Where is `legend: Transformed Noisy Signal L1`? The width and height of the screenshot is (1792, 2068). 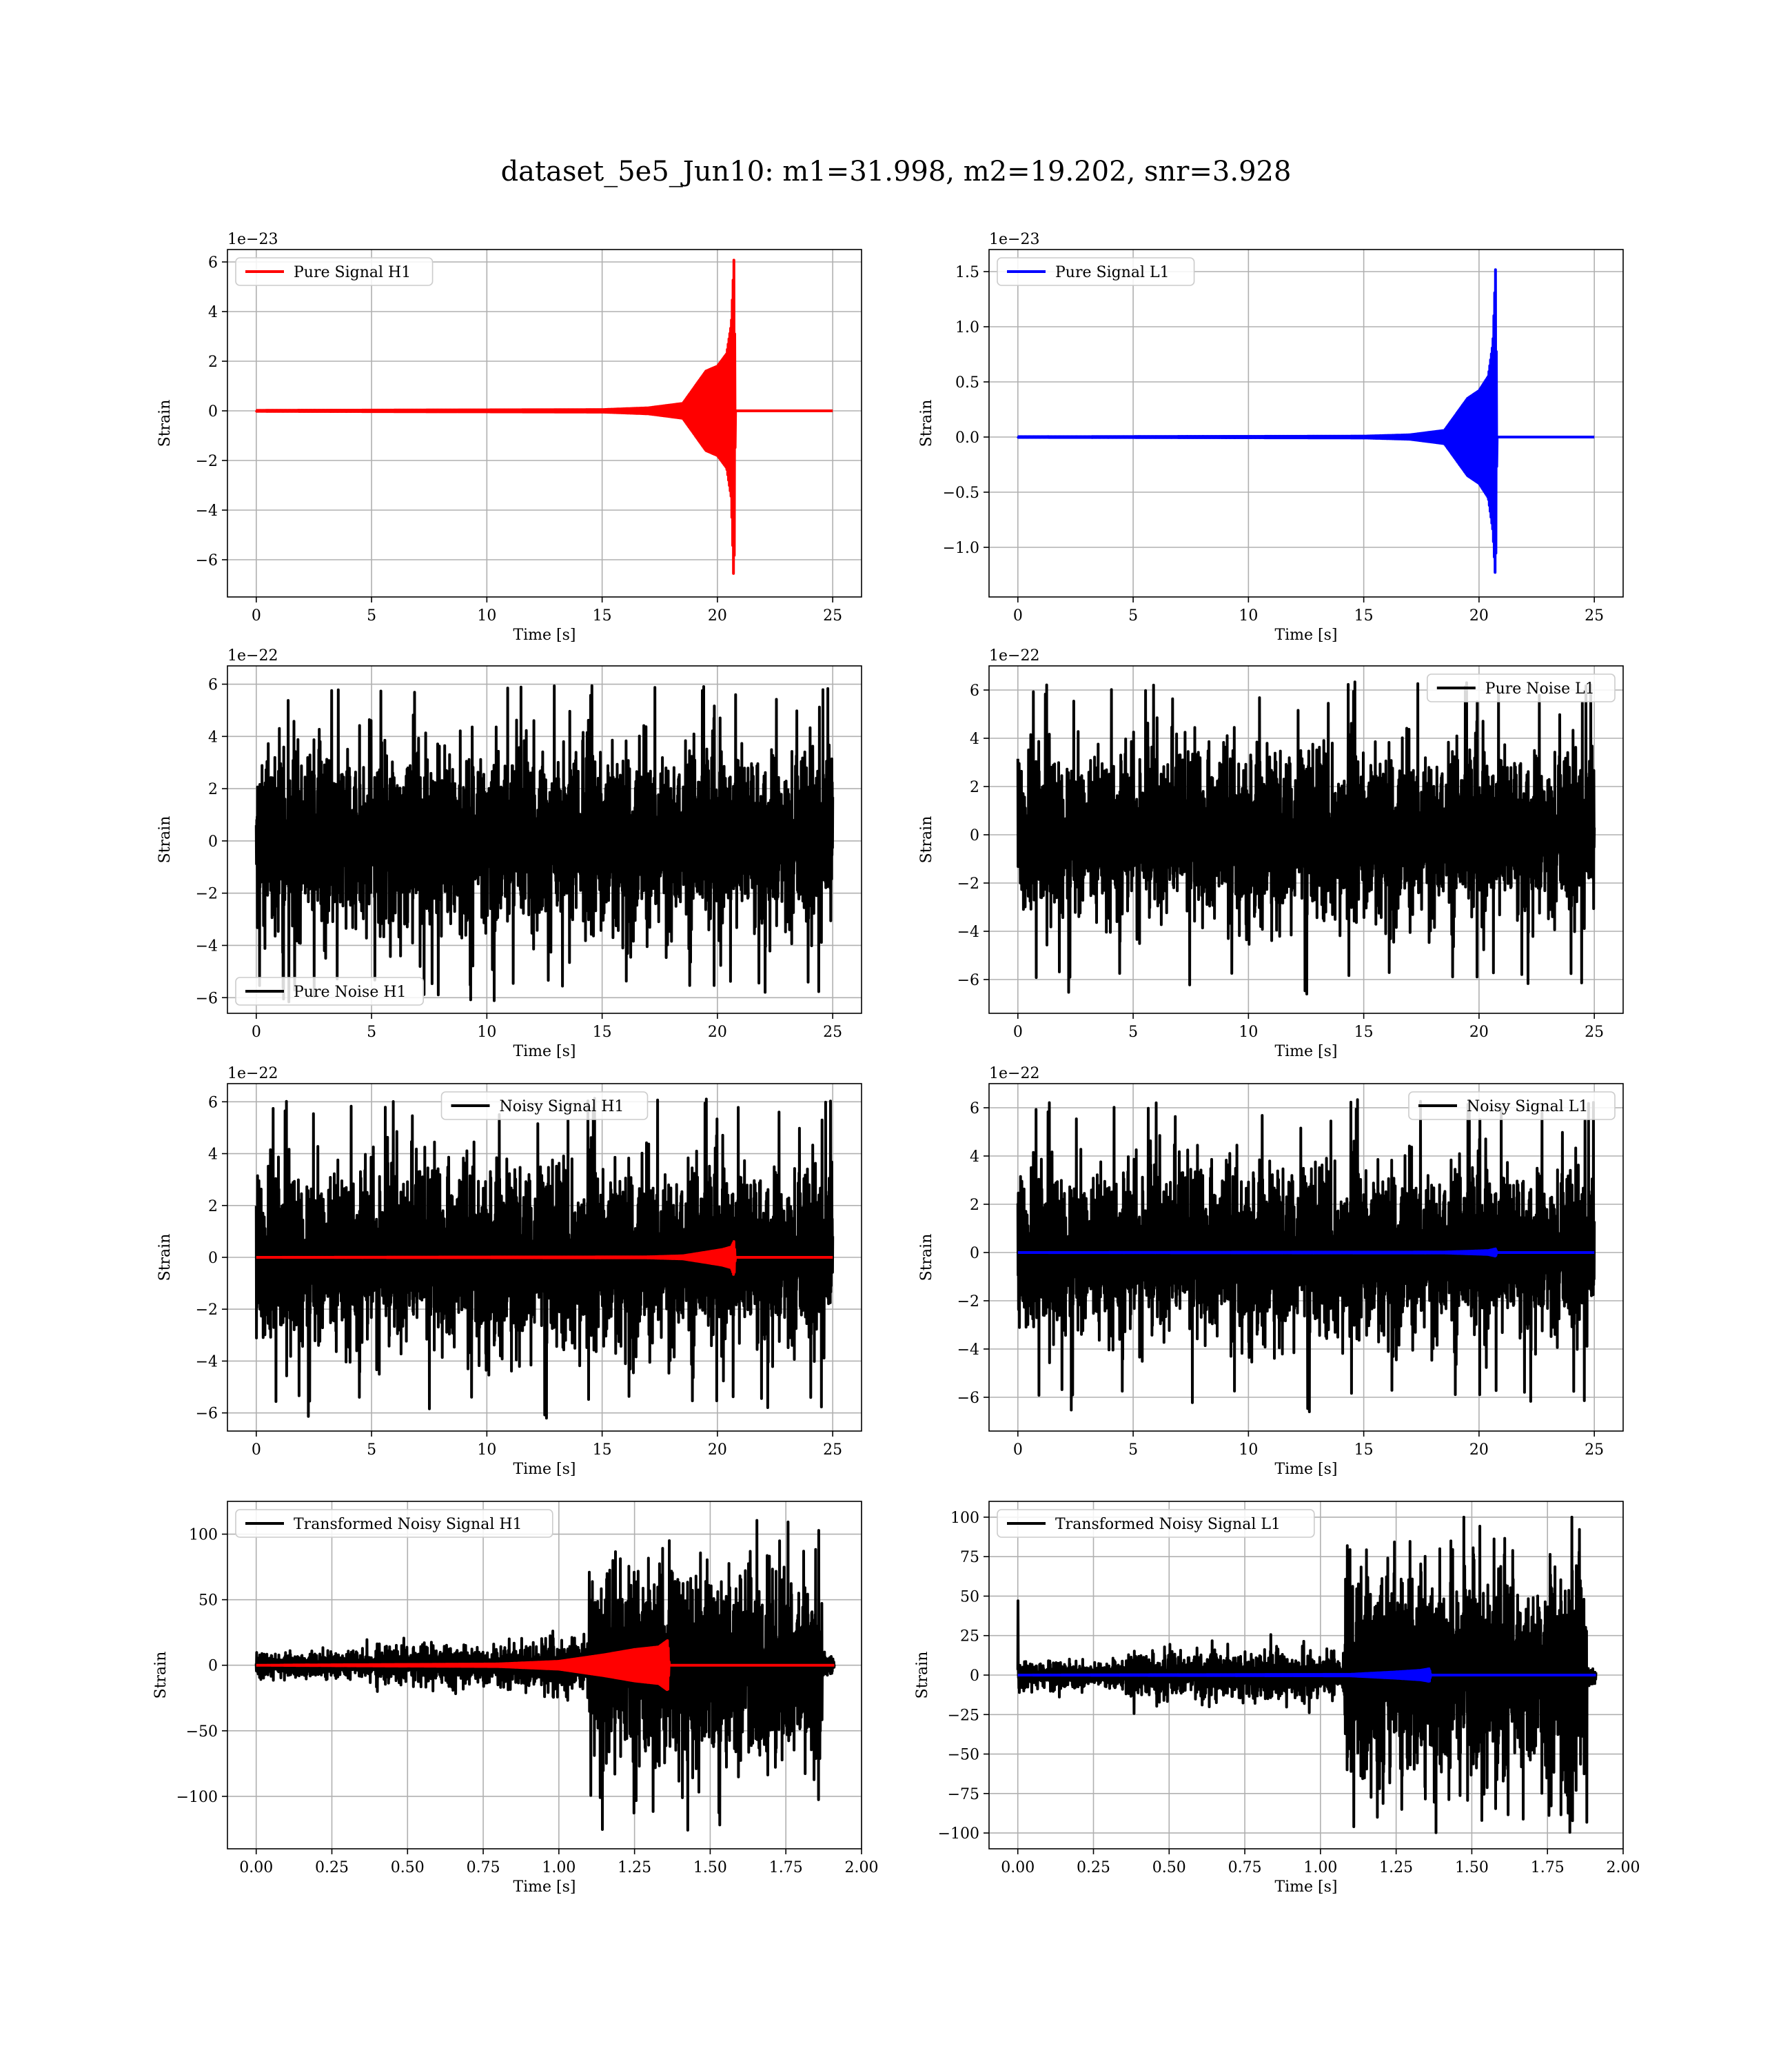 legend: Transformed Noisy Signal L1 is located at coordinates (1156, 1524).